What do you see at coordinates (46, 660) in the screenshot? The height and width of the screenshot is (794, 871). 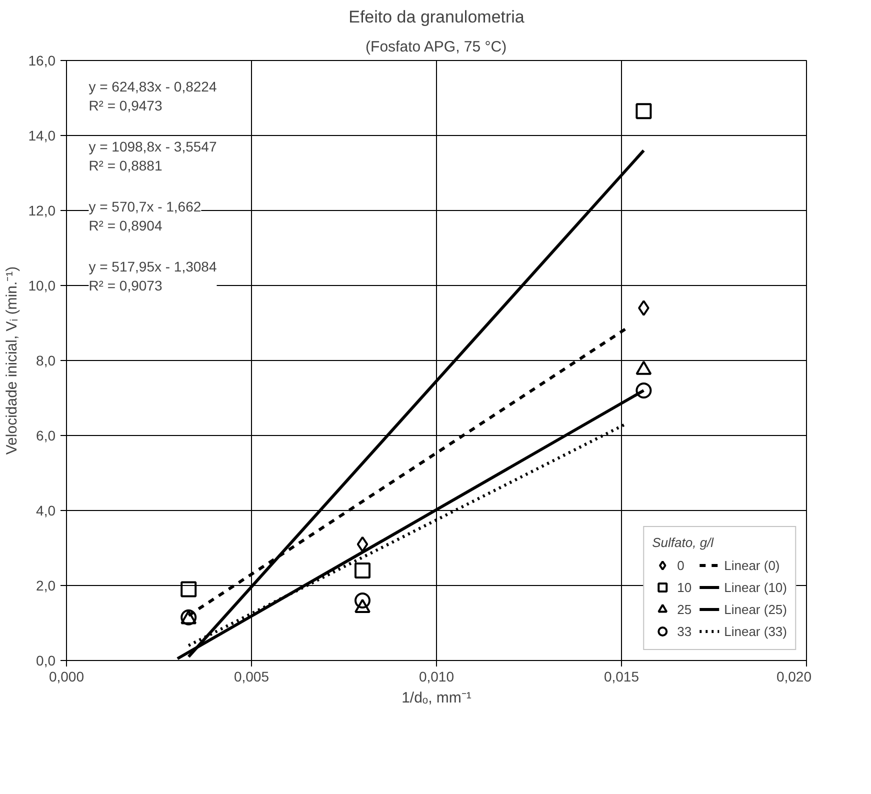 I see `y-tick-label: 0,0` at bounding box center [46, 660].